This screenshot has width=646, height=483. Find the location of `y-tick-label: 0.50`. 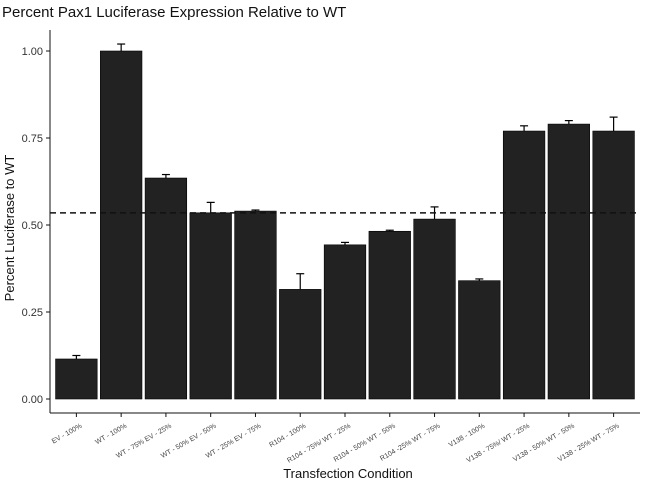

y-tick-label: 0.50 is located at coordinates (32, 226).